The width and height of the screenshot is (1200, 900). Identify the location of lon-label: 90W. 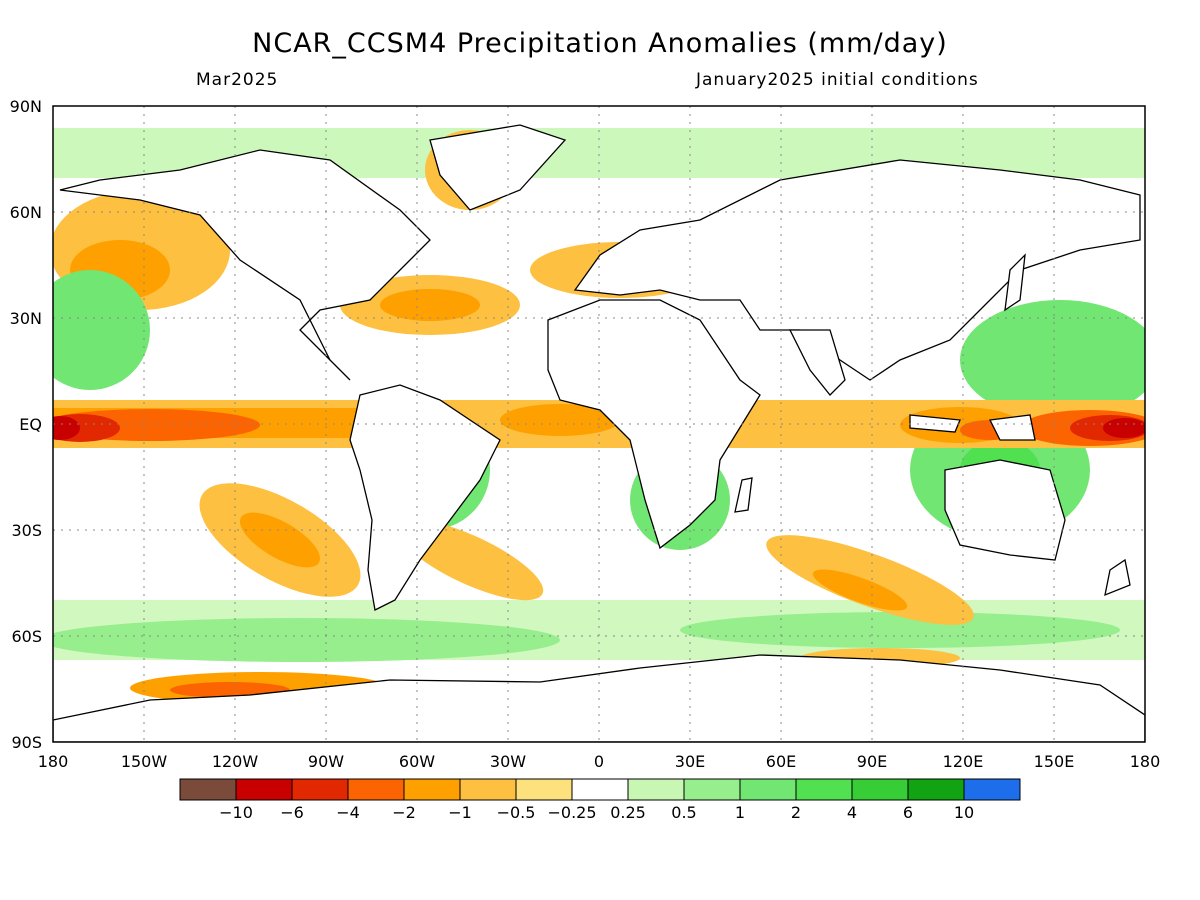
(326, 761).